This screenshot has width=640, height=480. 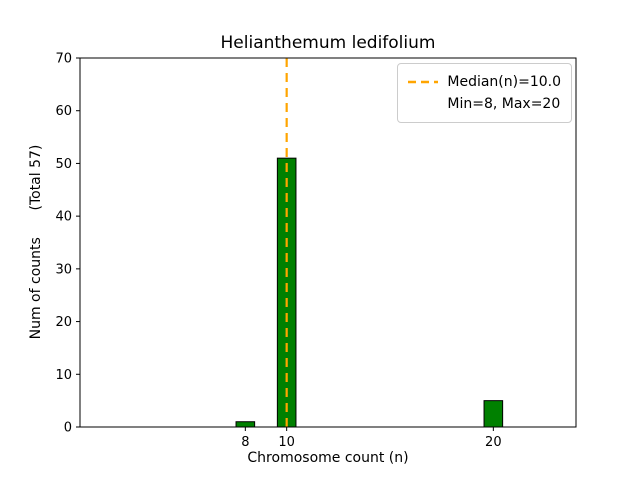 What do you see at coordinates (36, 242) in the screenshot?
I see `y-axis-label: Num of counts (Total 57)` at bounding box center [36, 242].